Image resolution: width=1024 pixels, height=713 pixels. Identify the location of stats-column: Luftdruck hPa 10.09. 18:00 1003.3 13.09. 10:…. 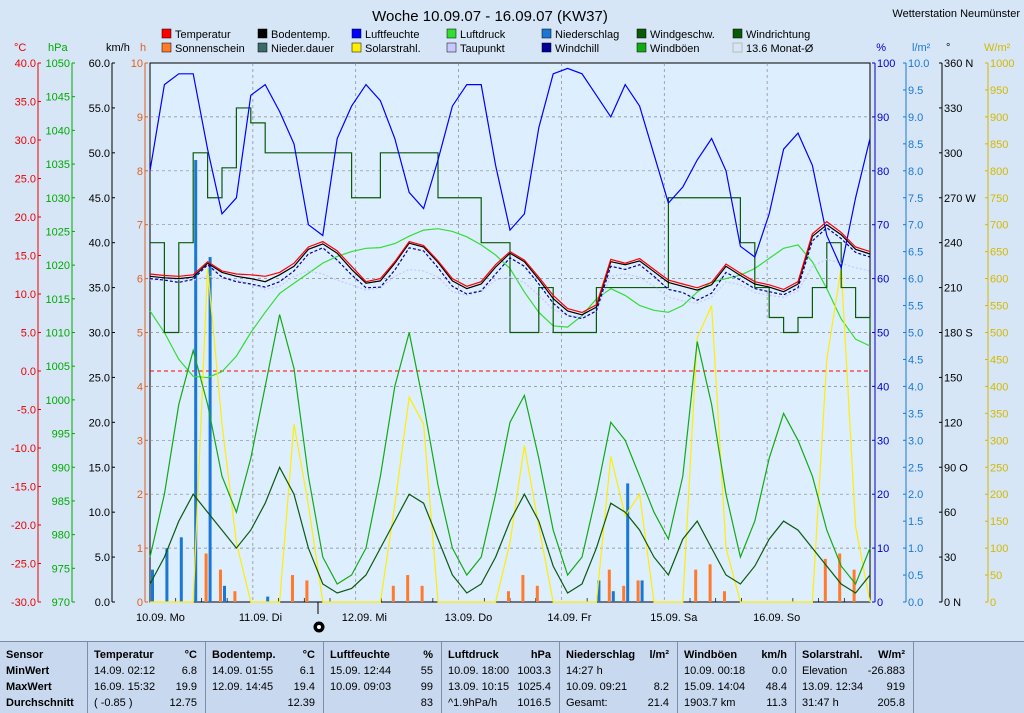
(500, 677).